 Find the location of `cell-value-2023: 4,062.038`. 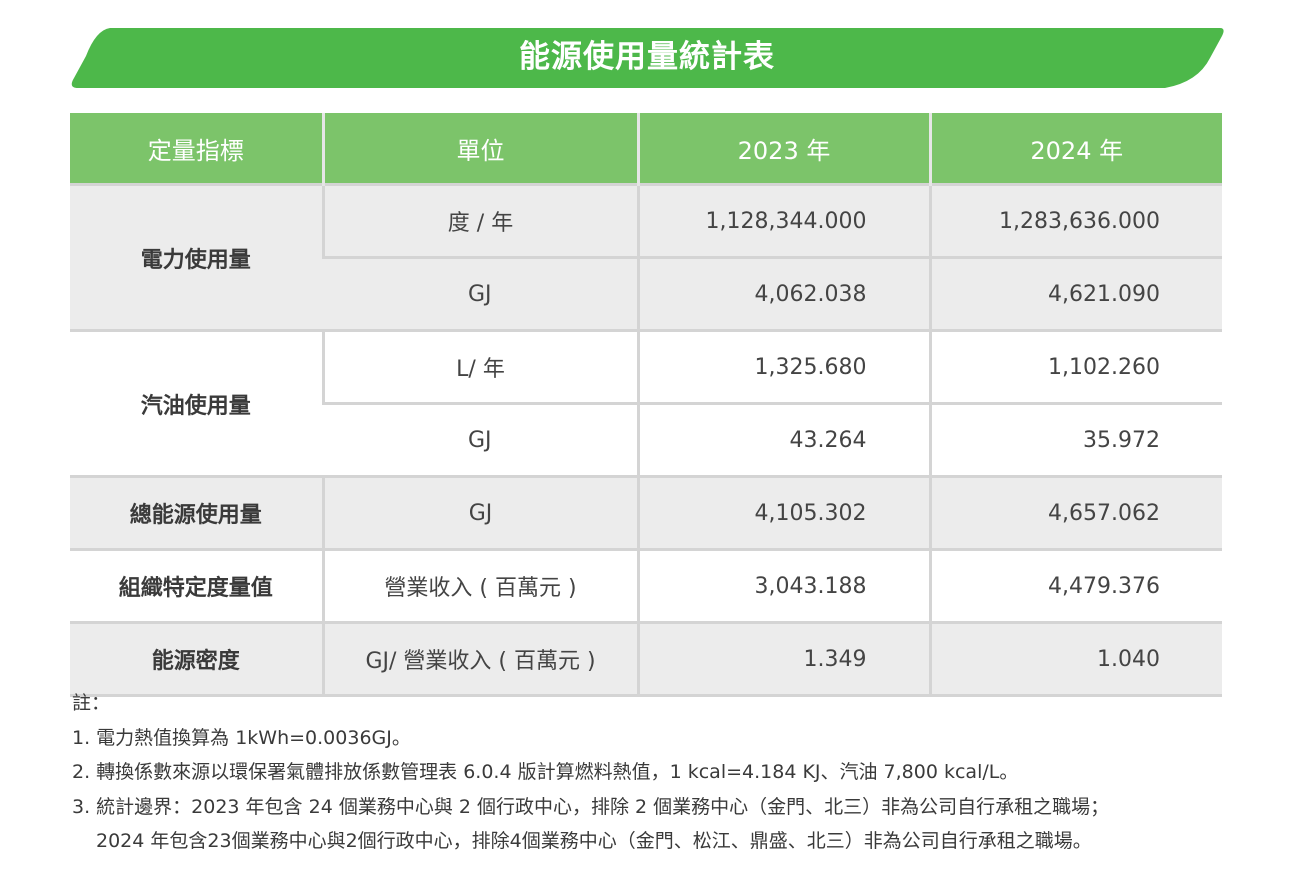

cell-value-2023: 4,062.038 is located at coordinates (783, 293).